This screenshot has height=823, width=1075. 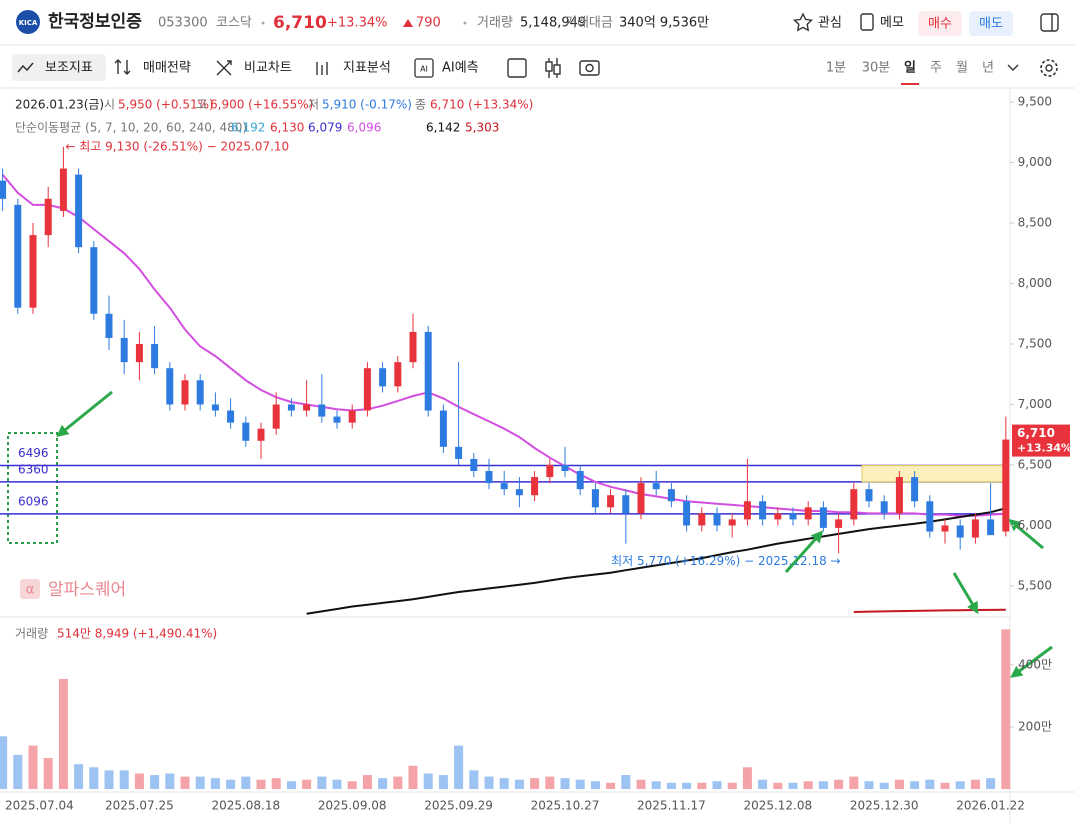 I want to click on period: 월, so click(x=962, y=68).